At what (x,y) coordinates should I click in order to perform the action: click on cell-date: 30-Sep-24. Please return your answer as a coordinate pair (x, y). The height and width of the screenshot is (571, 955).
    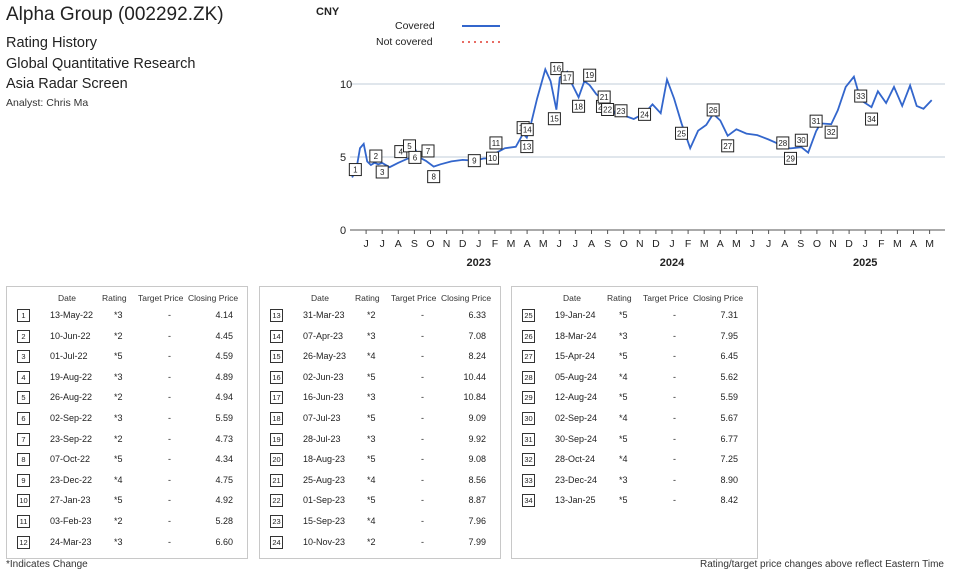
    Looking at the image, I should click on (576, 438).